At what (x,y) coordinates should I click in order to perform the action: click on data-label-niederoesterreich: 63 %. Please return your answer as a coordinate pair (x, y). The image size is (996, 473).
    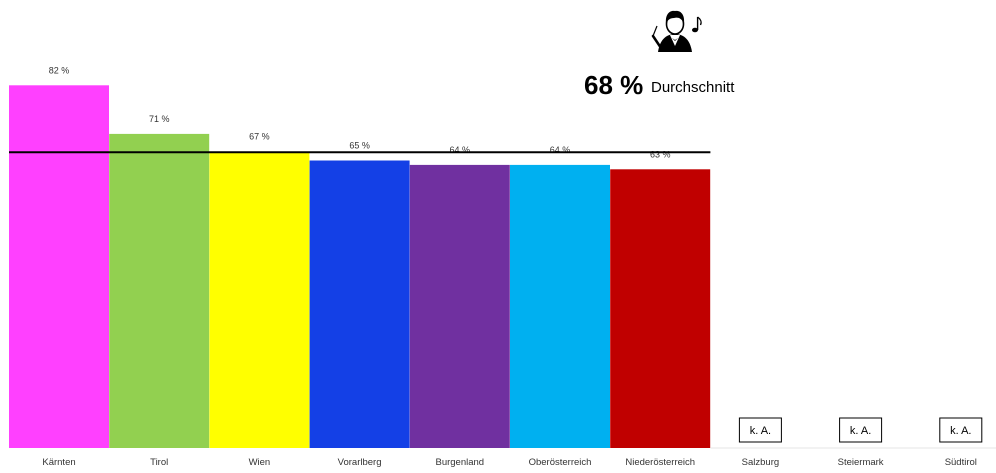
    Looking at the image, I should click on (660, 154).